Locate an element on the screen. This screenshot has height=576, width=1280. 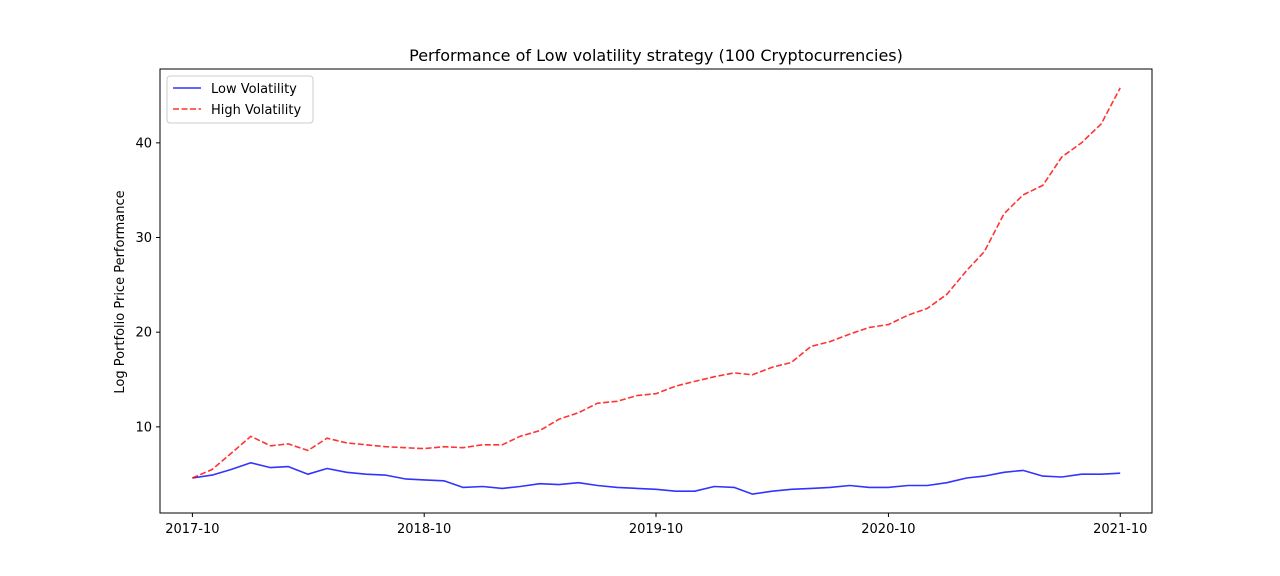
legend: Low Volatility High Volatility is located at coordinates (240, 99).